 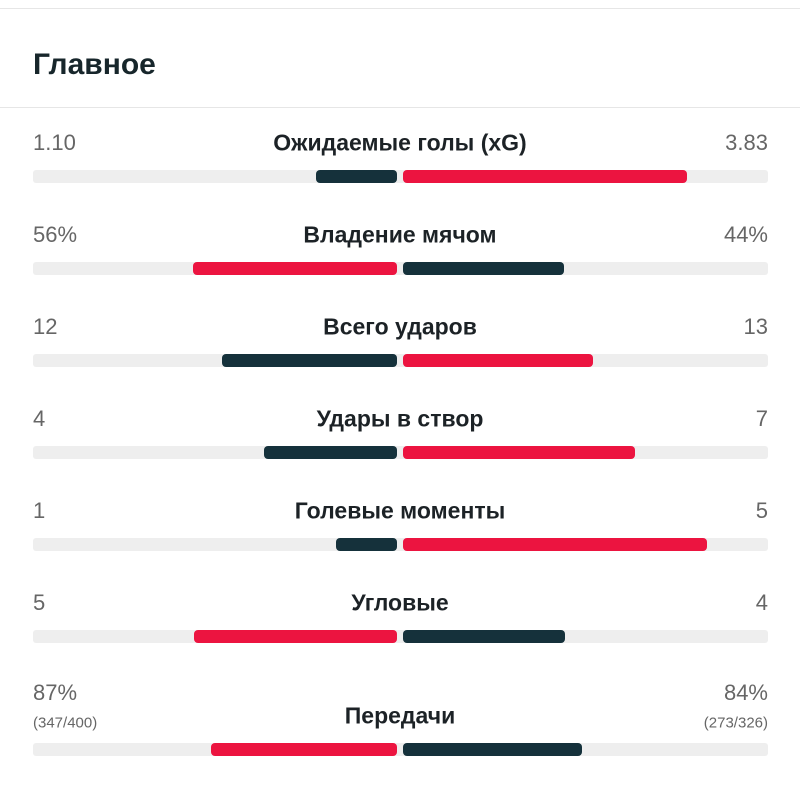 I want to click on header-divider, so click(x=400, y=107).